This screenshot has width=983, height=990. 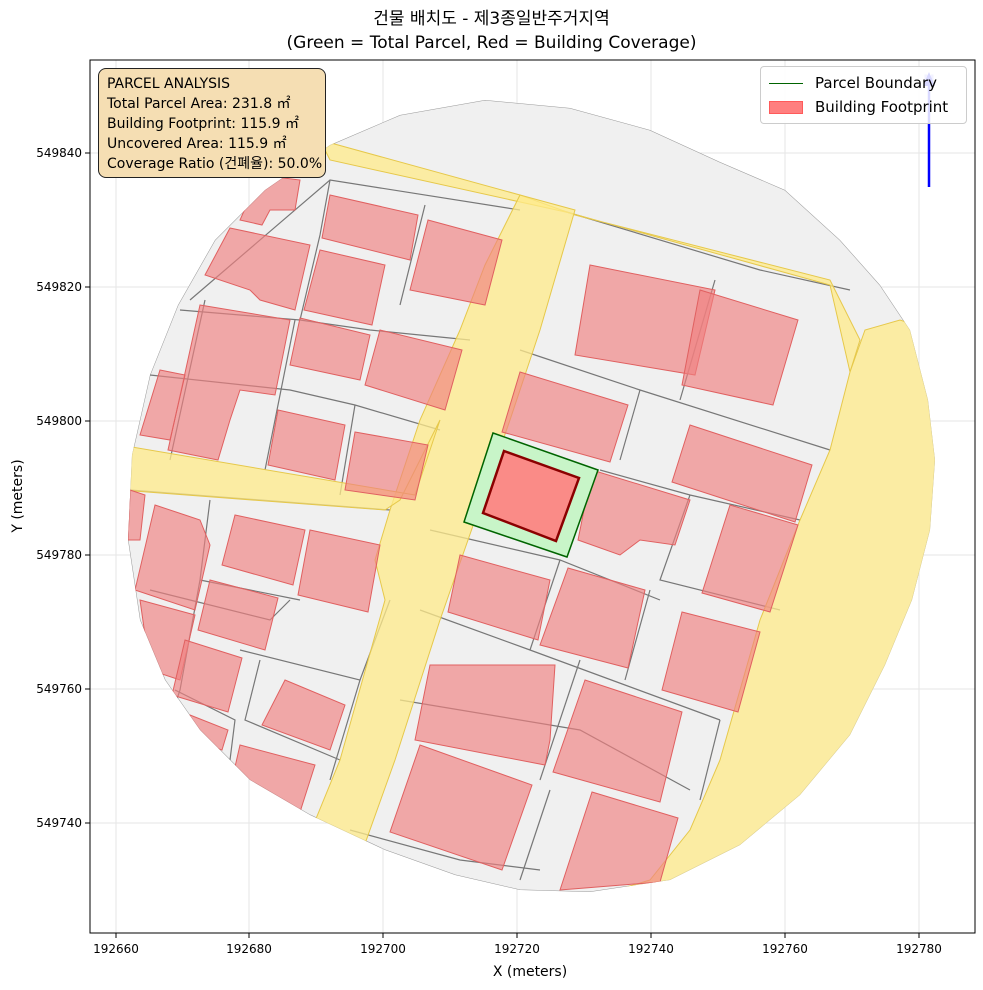 I want to click on x-tick-label: 192660, so click(x=116, y=949).